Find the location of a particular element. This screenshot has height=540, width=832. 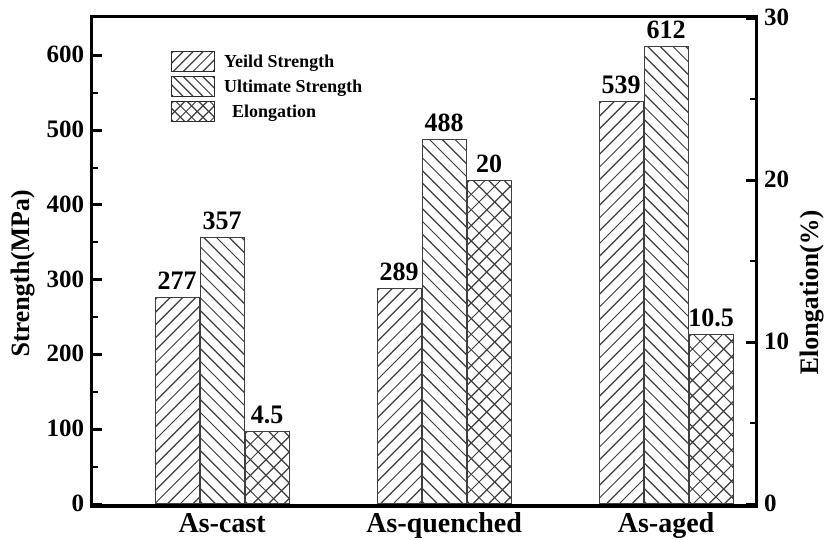

bar-value-label: 289 is located at coordinates (399, 271).